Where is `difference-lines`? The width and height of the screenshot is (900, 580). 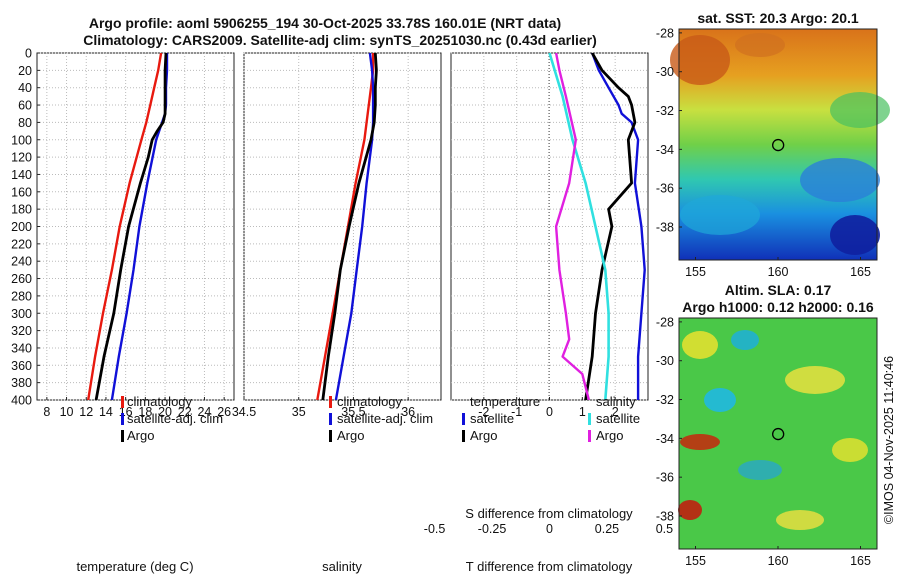
difference-lines is located at coordinates (597, 226).